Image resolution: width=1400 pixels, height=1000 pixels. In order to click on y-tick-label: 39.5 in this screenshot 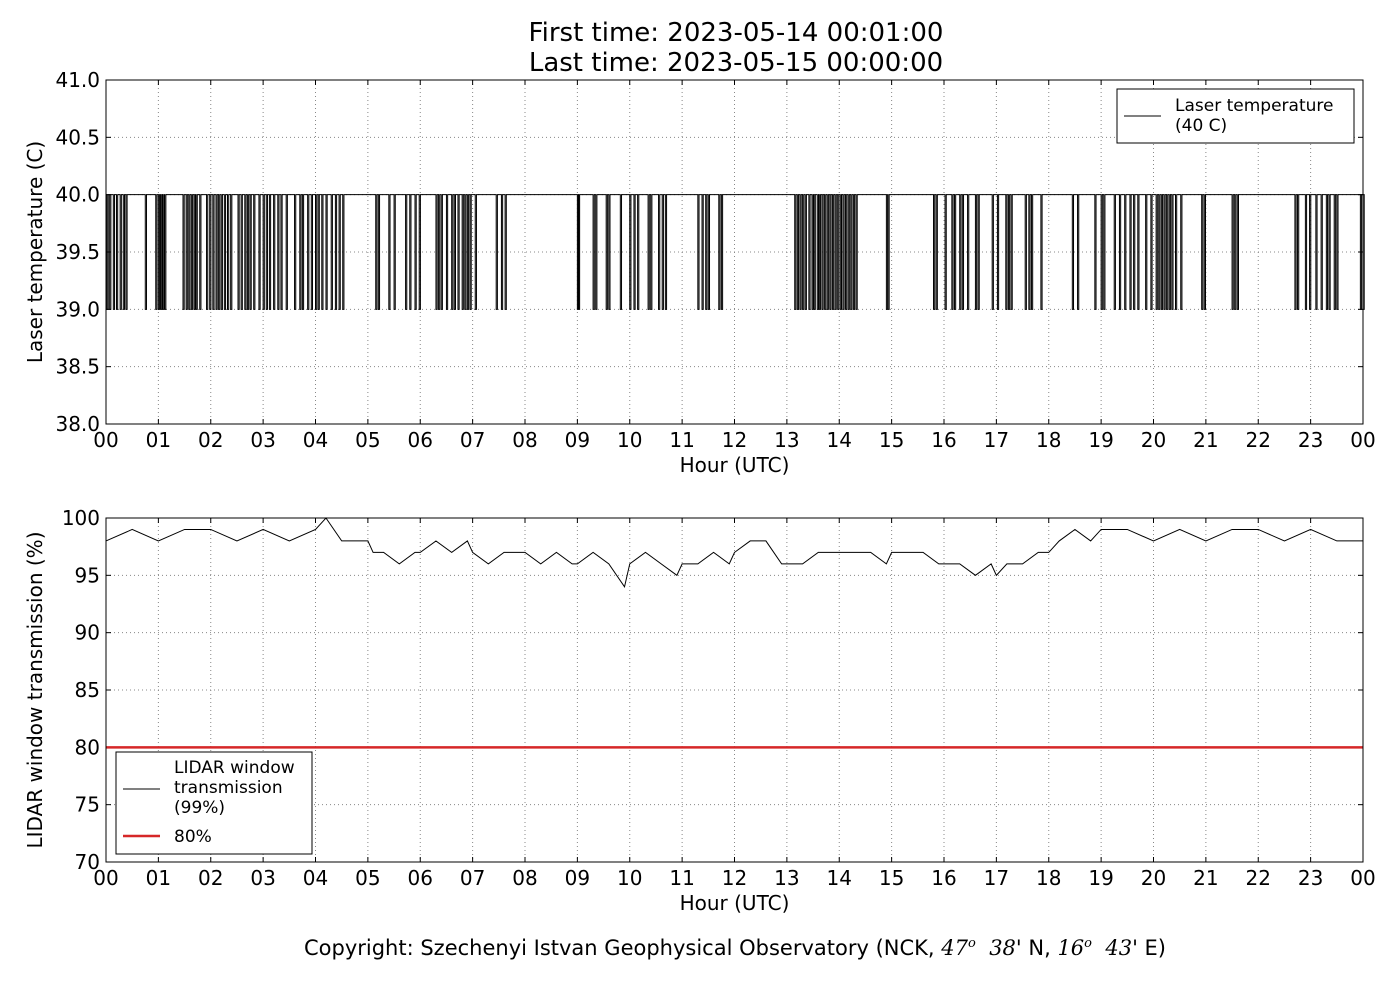, I will do `click(77, 252)`.